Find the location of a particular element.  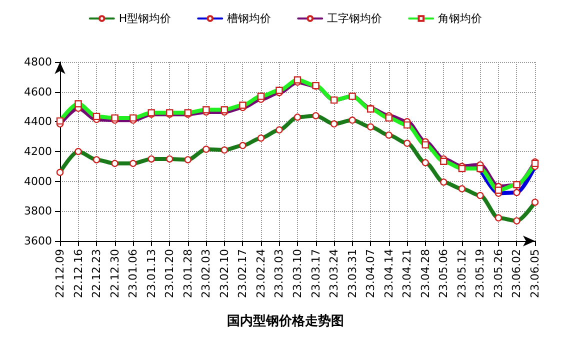

x-tick-label: 23.04.07 is located at coordinates (371, 273).